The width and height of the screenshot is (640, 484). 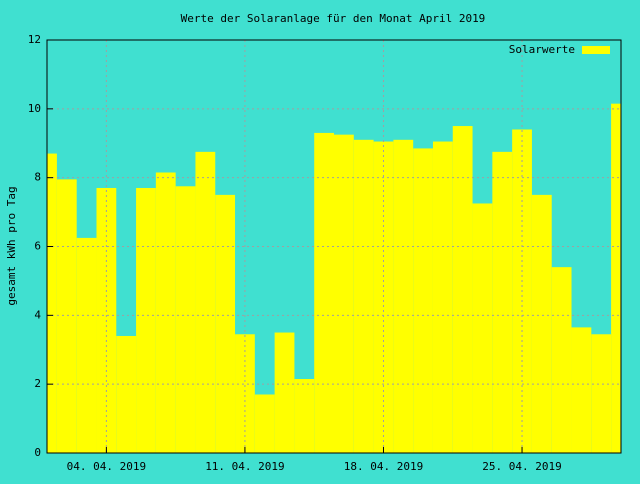 What do you see at coordinates (37, 383) in the screenshot?
I see `y-tick-label: 2` at bounding box center [37, 383].